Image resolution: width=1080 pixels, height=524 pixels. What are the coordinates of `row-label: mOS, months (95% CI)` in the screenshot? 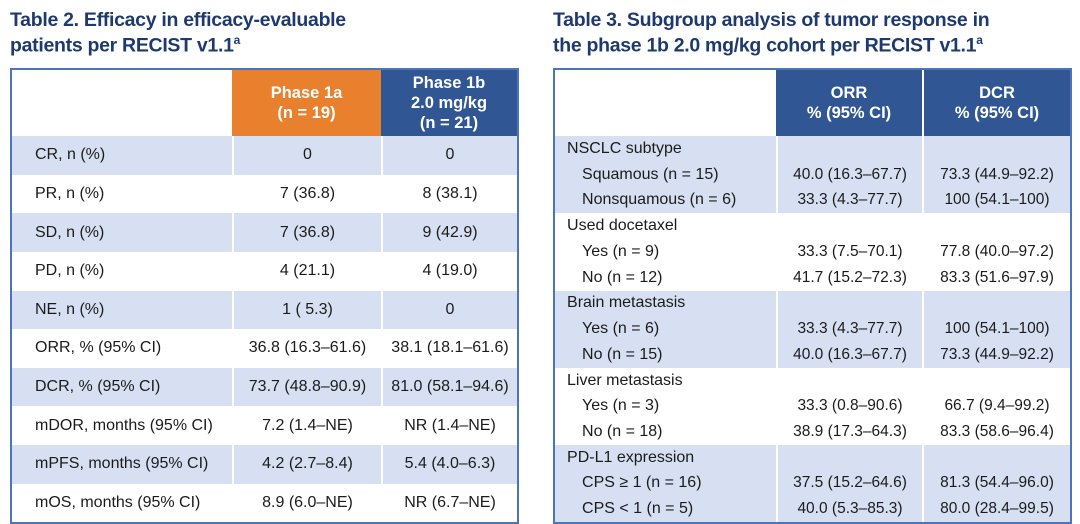 It's located at (118, 502).